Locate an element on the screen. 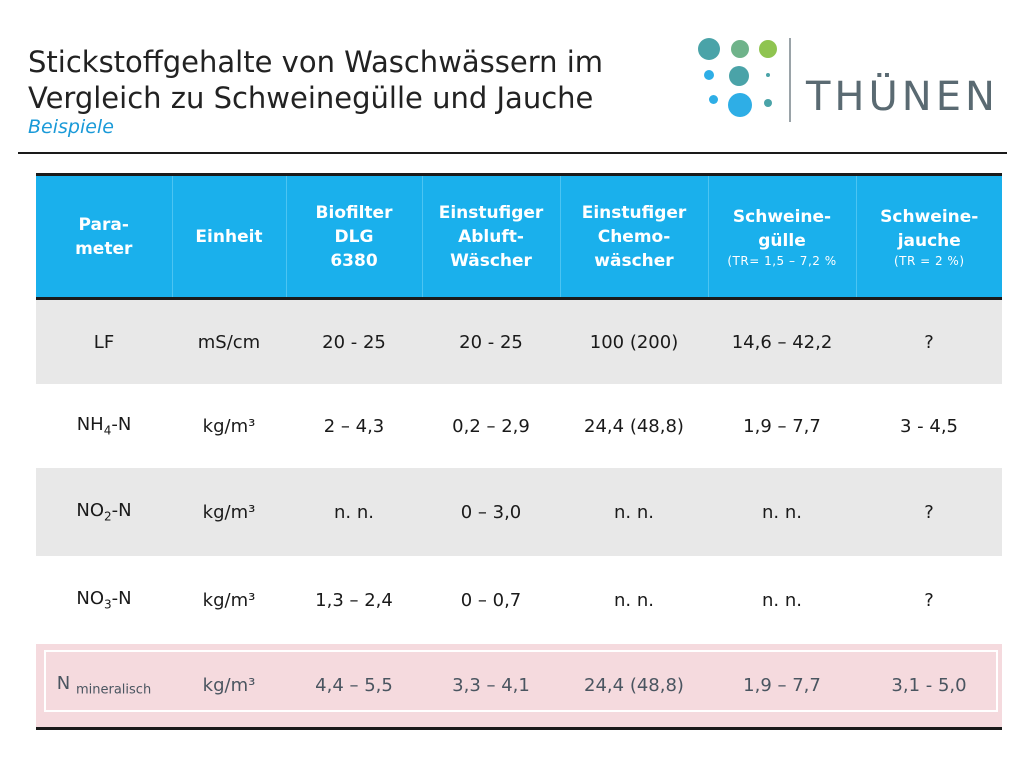  title-line-1: Stickstoffgehalte von Waschwässern im is located at coordinates (316, 62).